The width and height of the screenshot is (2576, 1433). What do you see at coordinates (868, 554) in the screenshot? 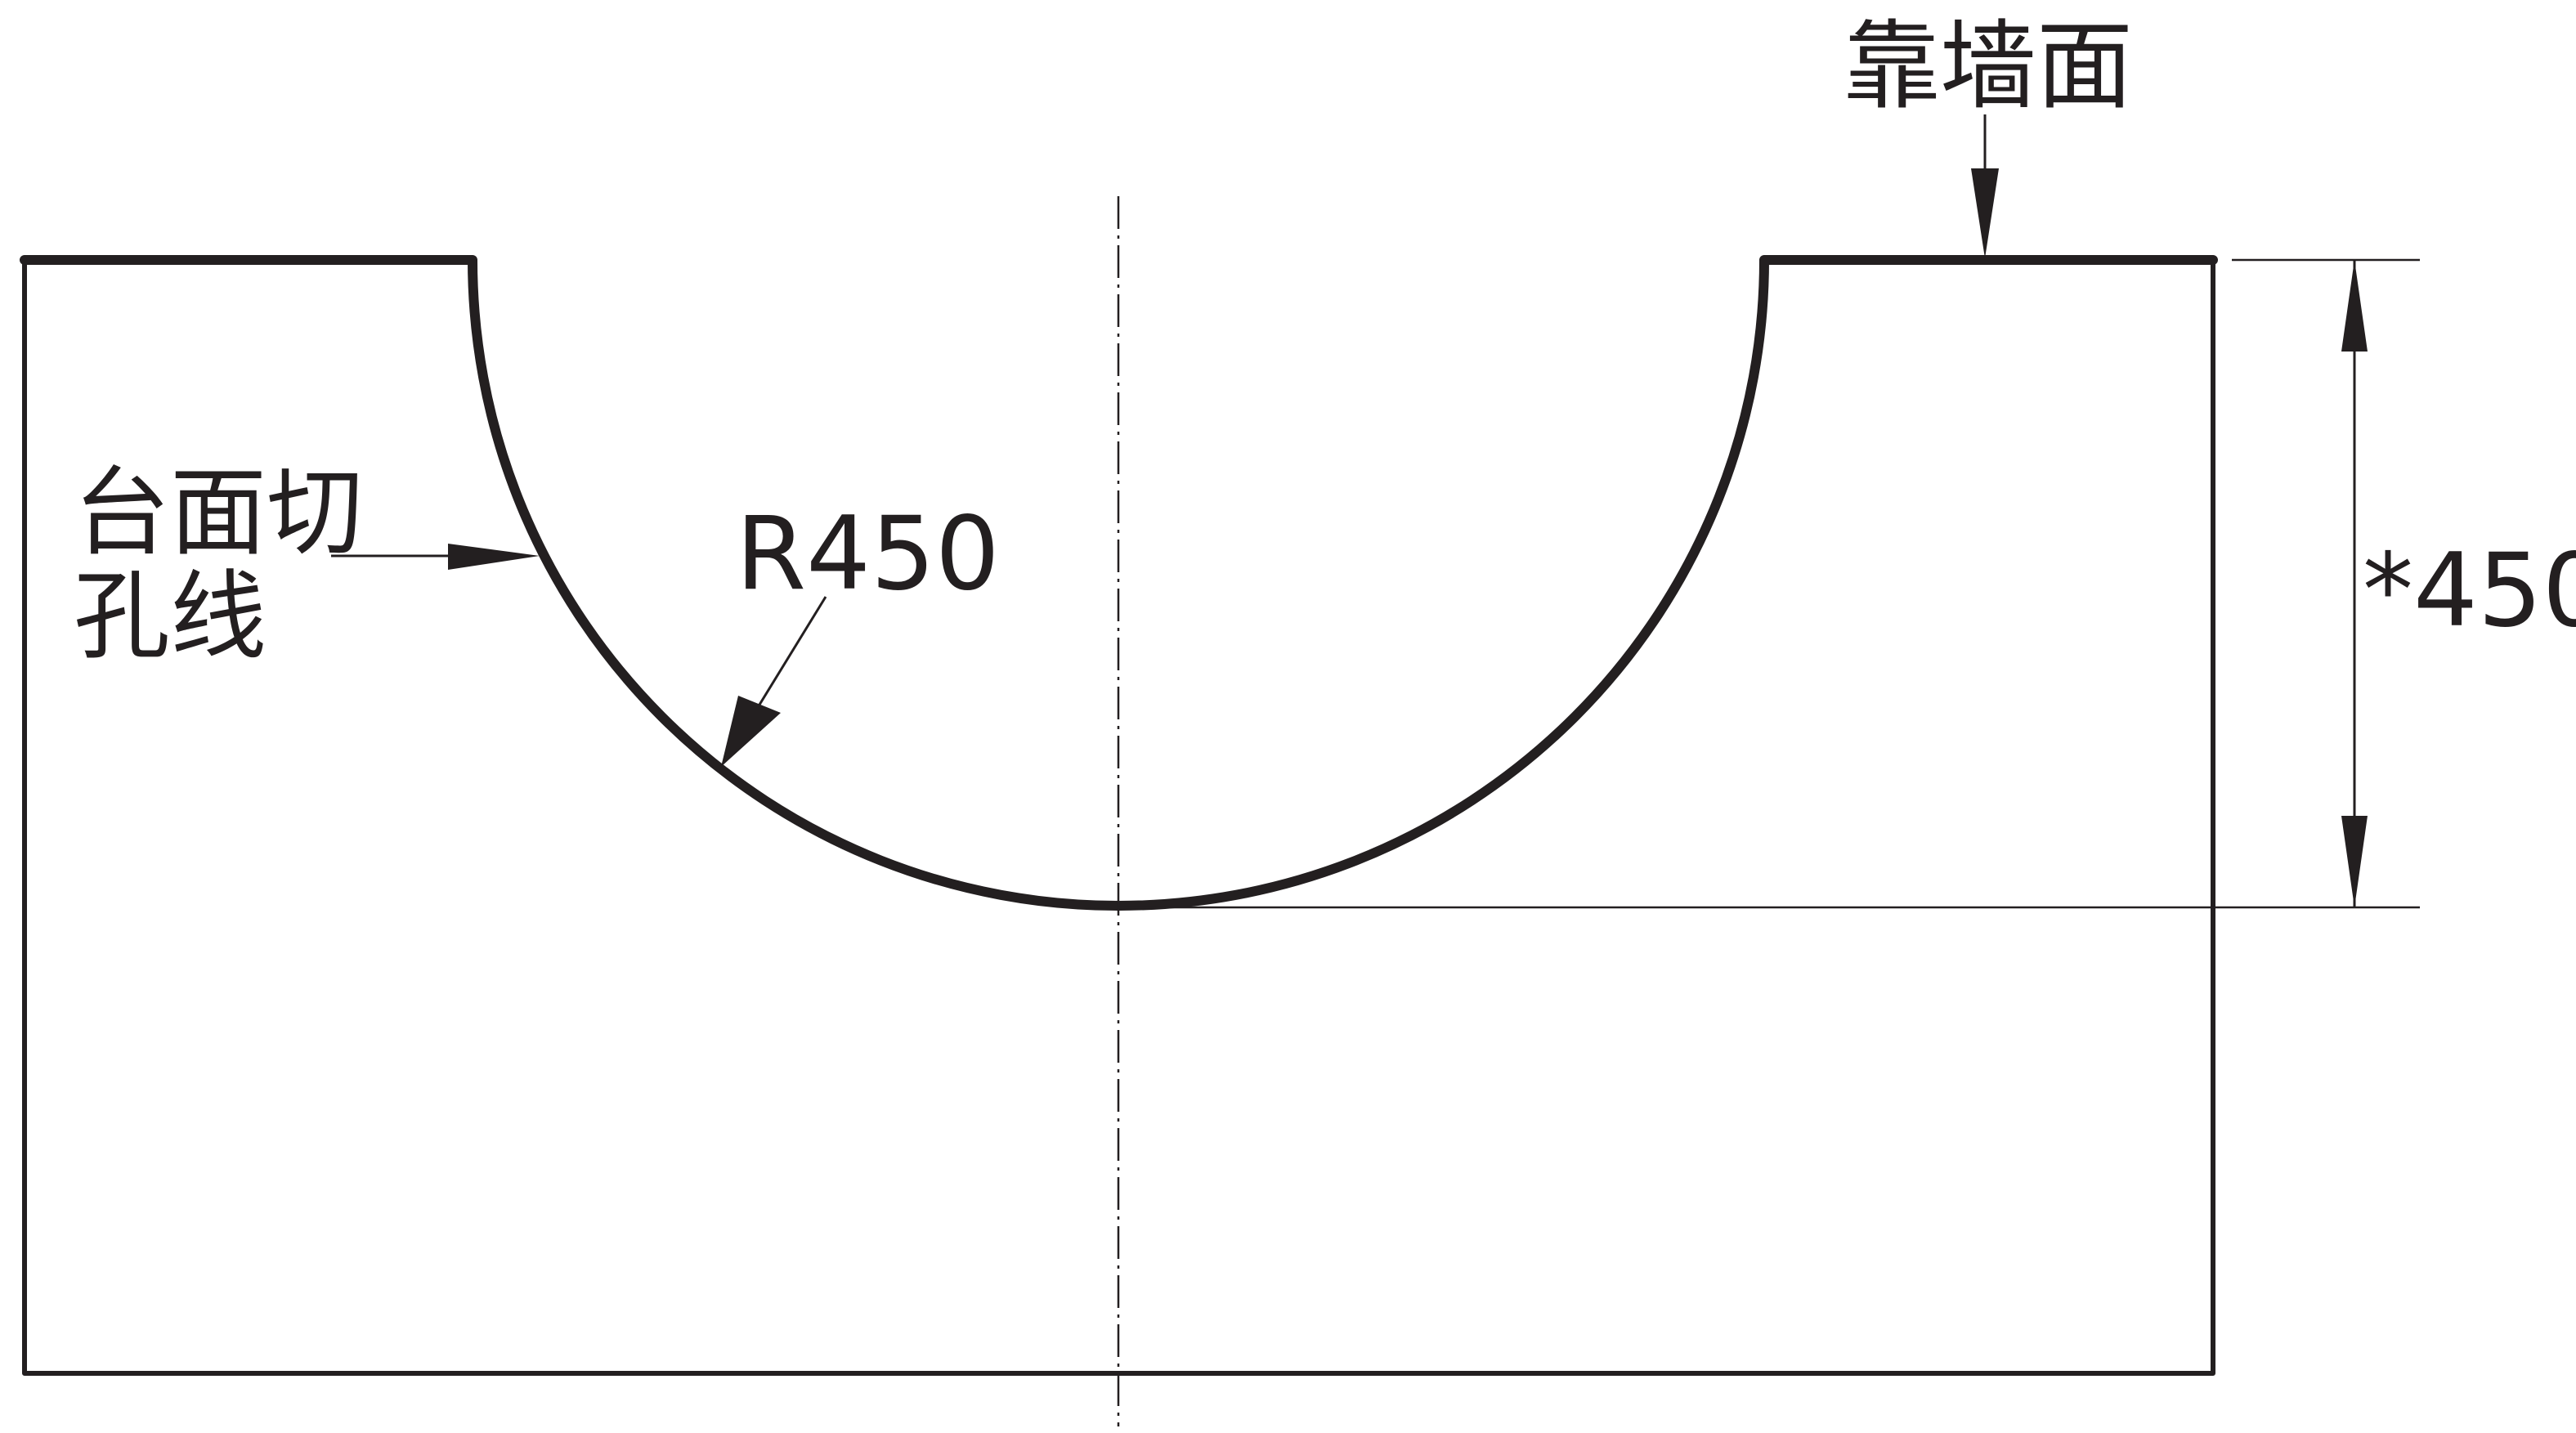
I see `radius-label: R450` at bounding box center [868, 554].